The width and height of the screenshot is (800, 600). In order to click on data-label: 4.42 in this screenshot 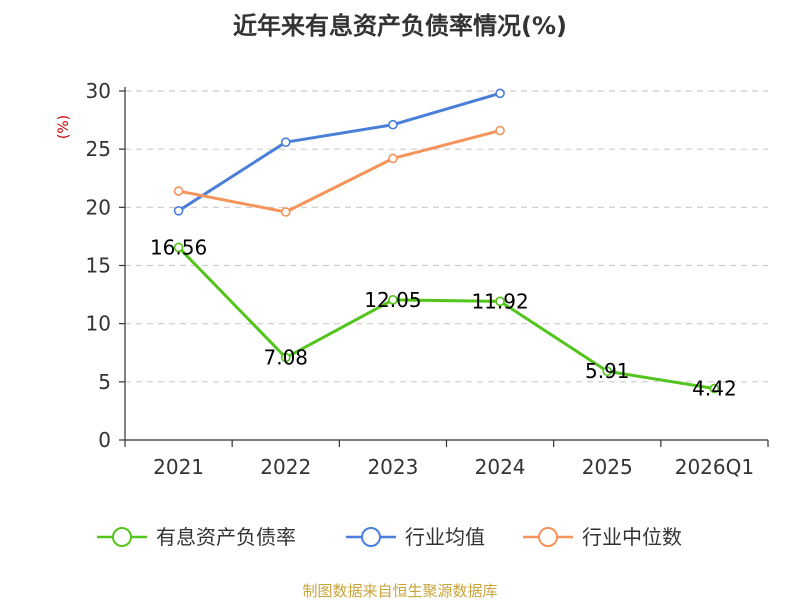, I will do `click(714, 389)`.